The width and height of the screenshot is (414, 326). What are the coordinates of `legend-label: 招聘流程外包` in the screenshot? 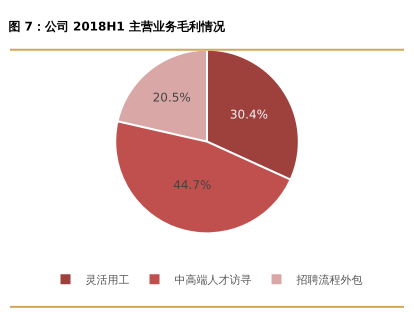 It's located at (329, 280).